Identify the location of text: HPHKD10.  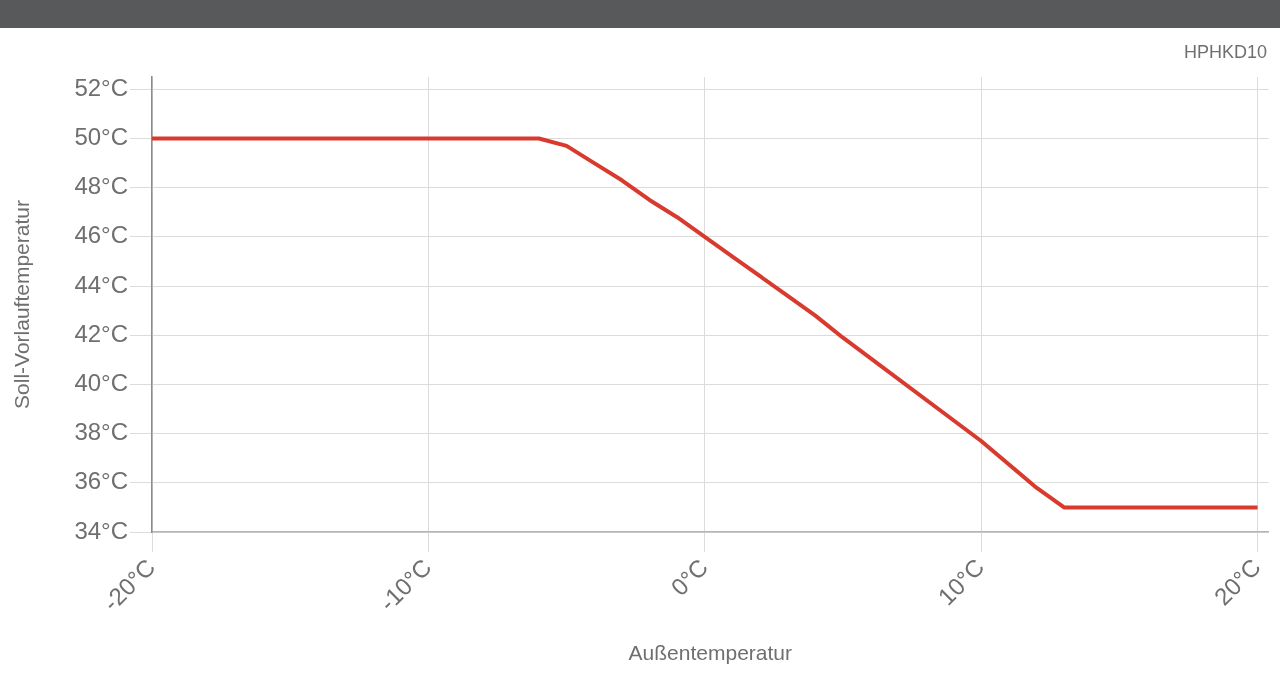
(1225, 51).